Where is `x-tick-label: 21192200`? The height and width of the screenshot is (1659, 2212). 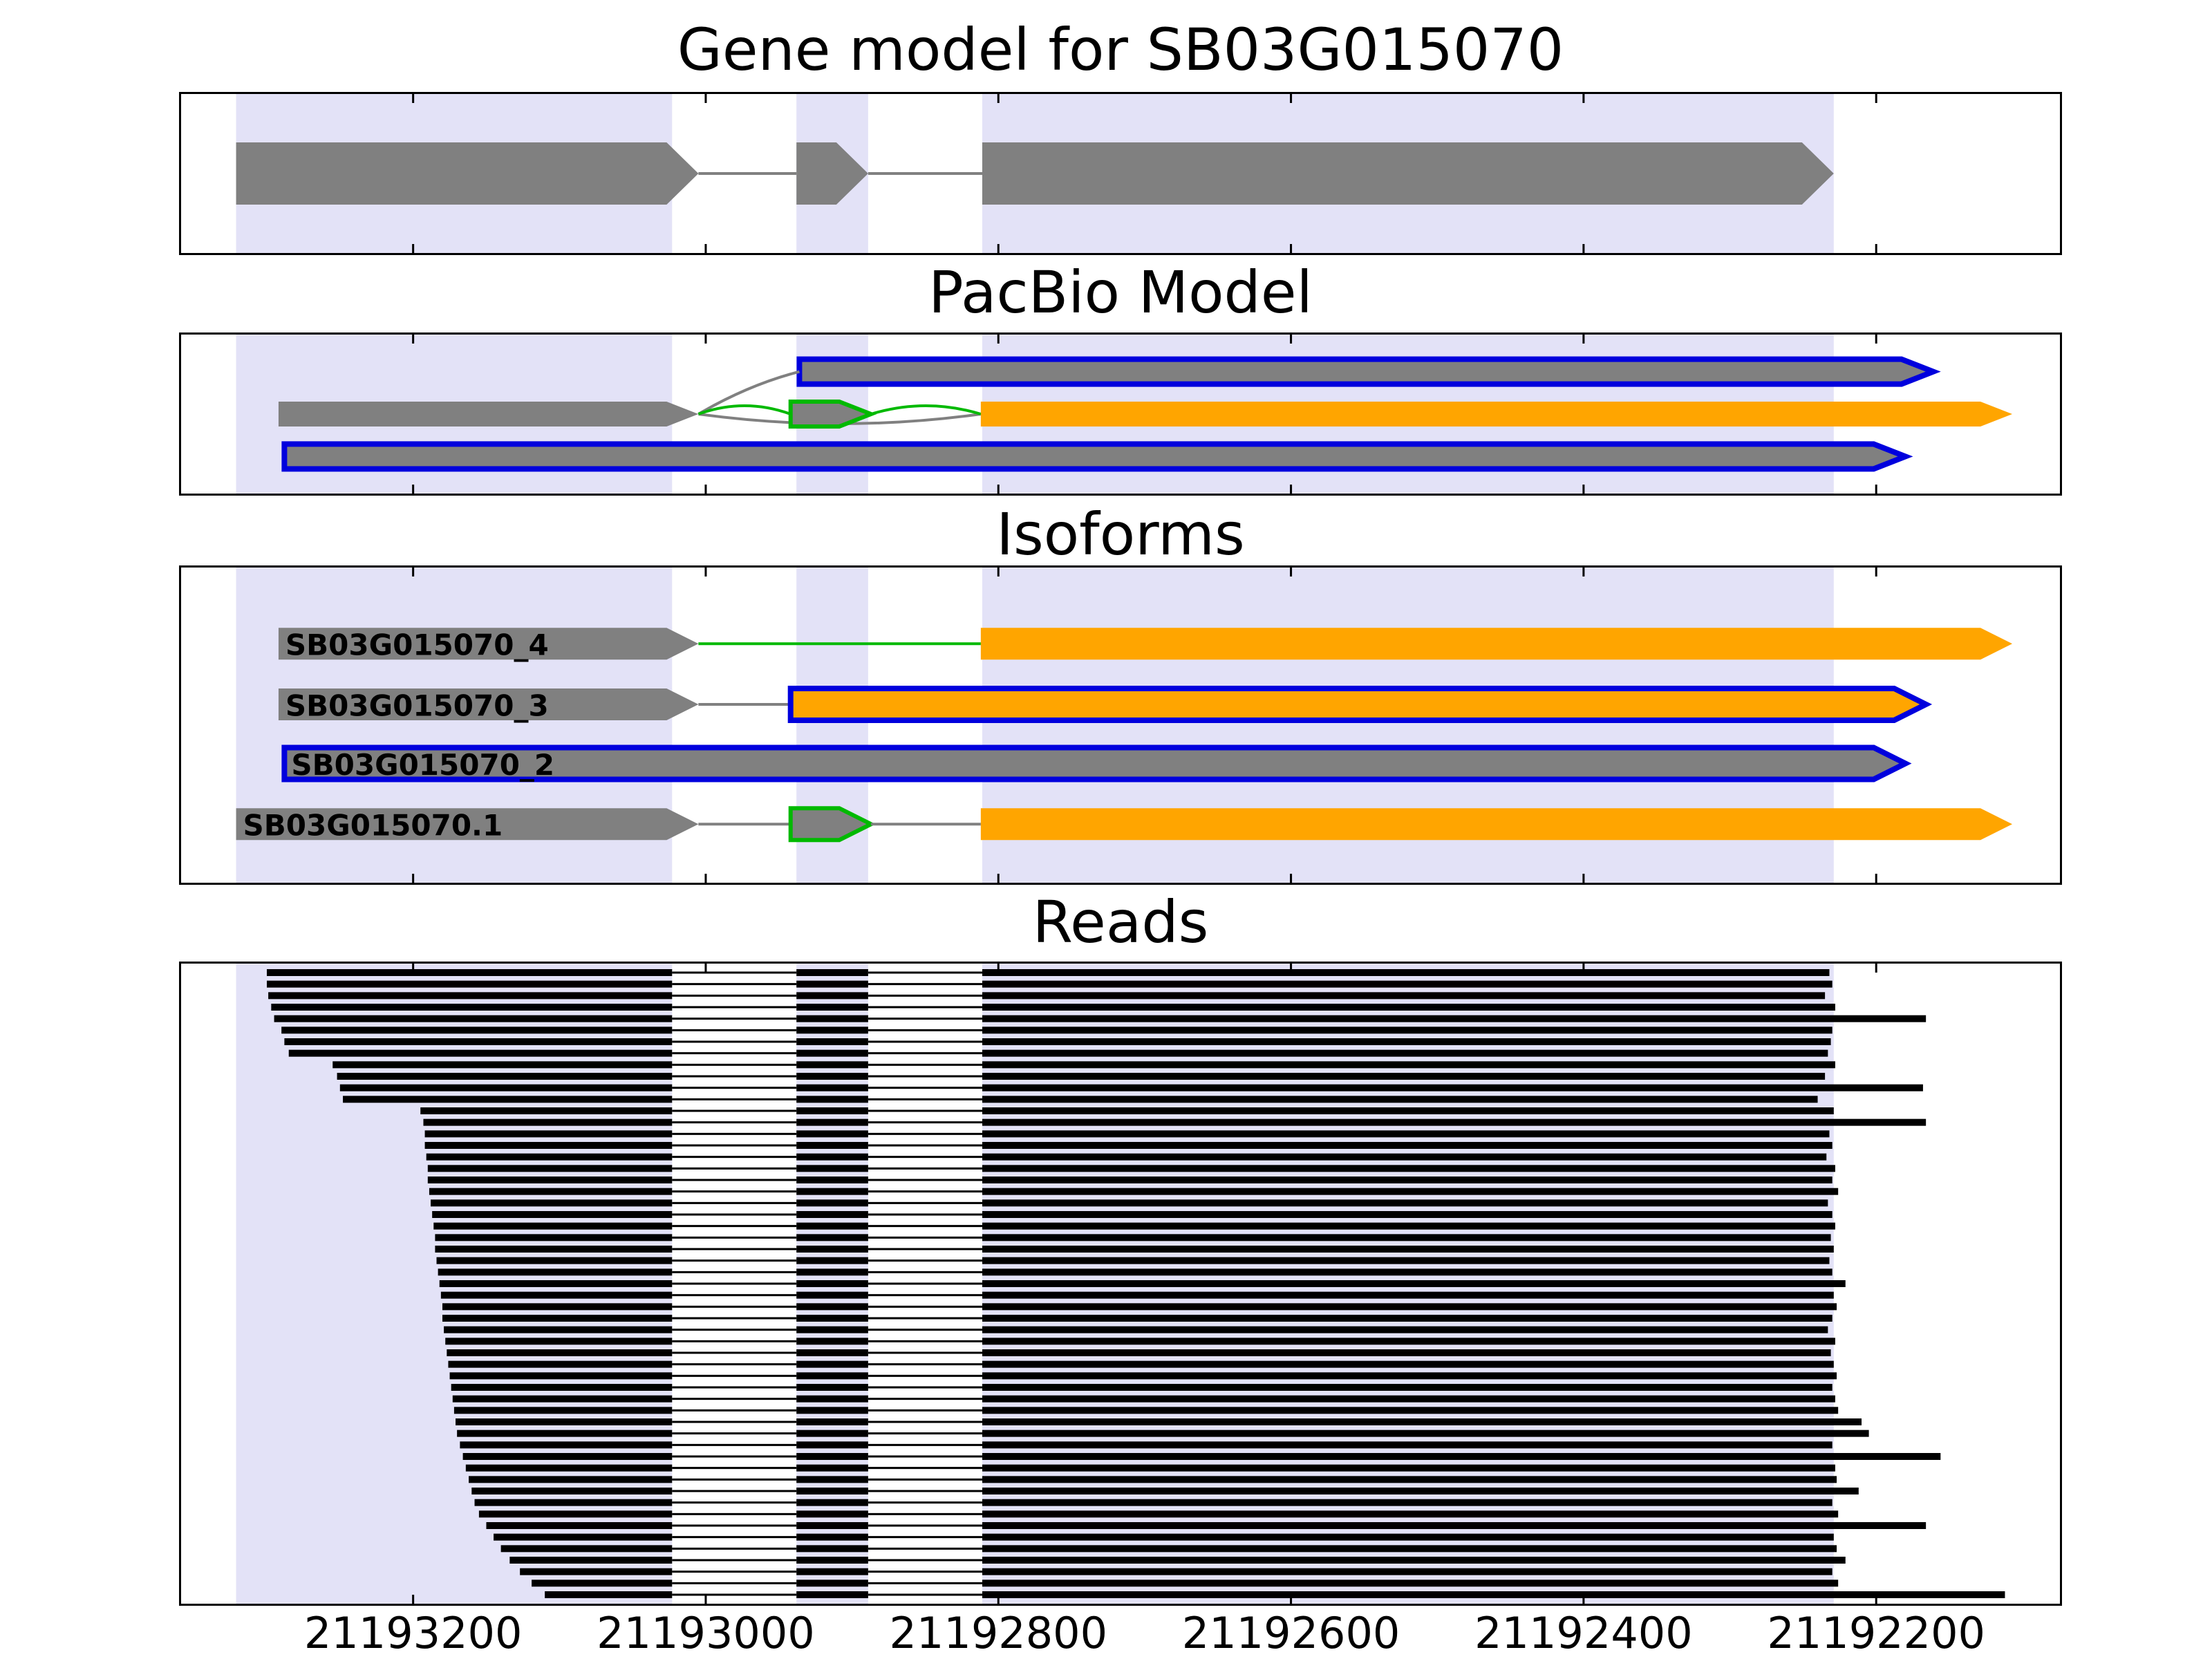
x-tick-label: 21192200 is located at coordinates (1876, 1633).